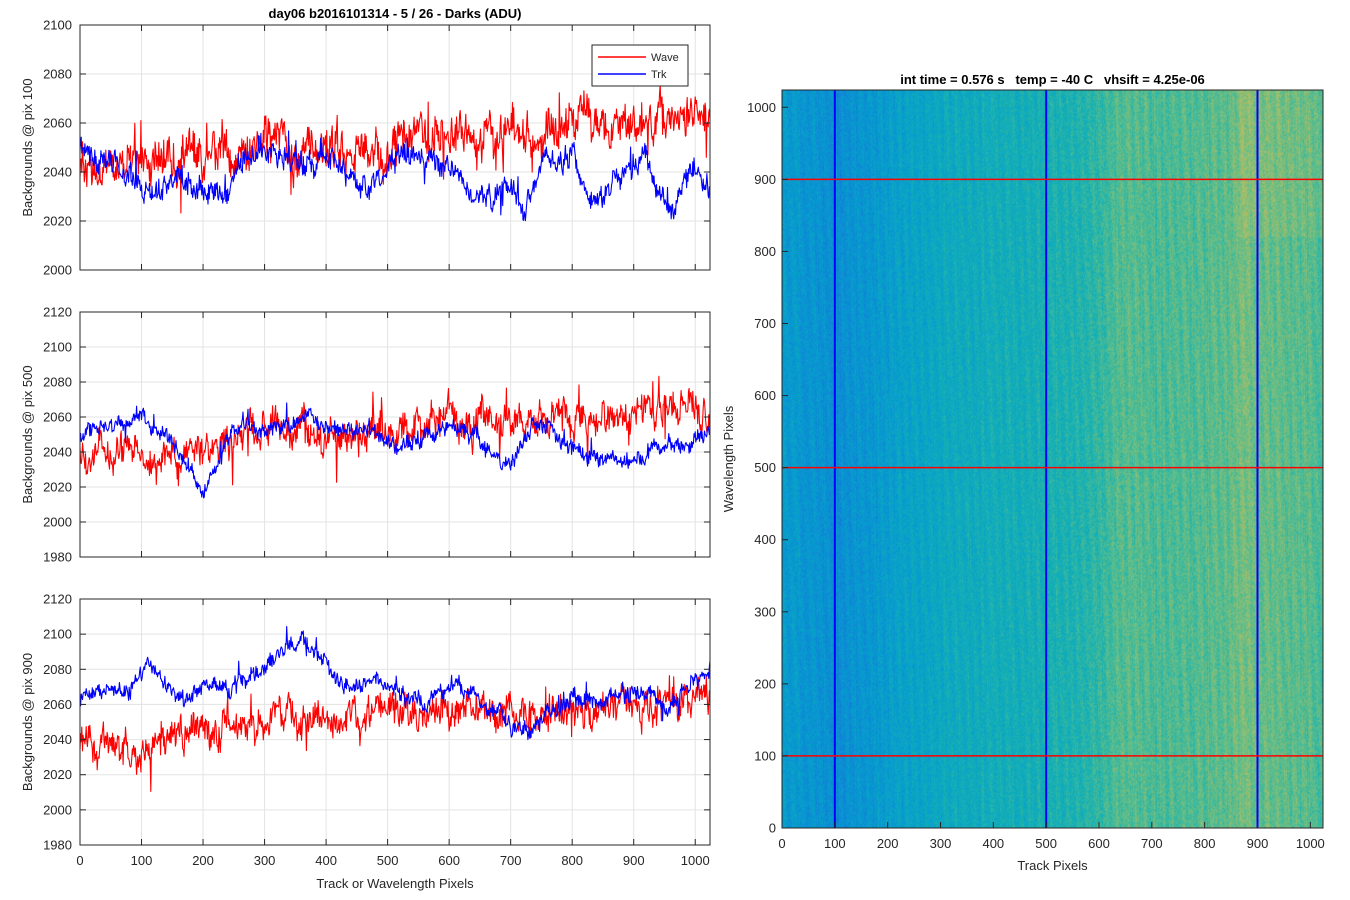  Describe the element at coordinates (27, 434) in the screenshot. I see `ylabel-middle: Backgrounds @ pix 500` at that location.